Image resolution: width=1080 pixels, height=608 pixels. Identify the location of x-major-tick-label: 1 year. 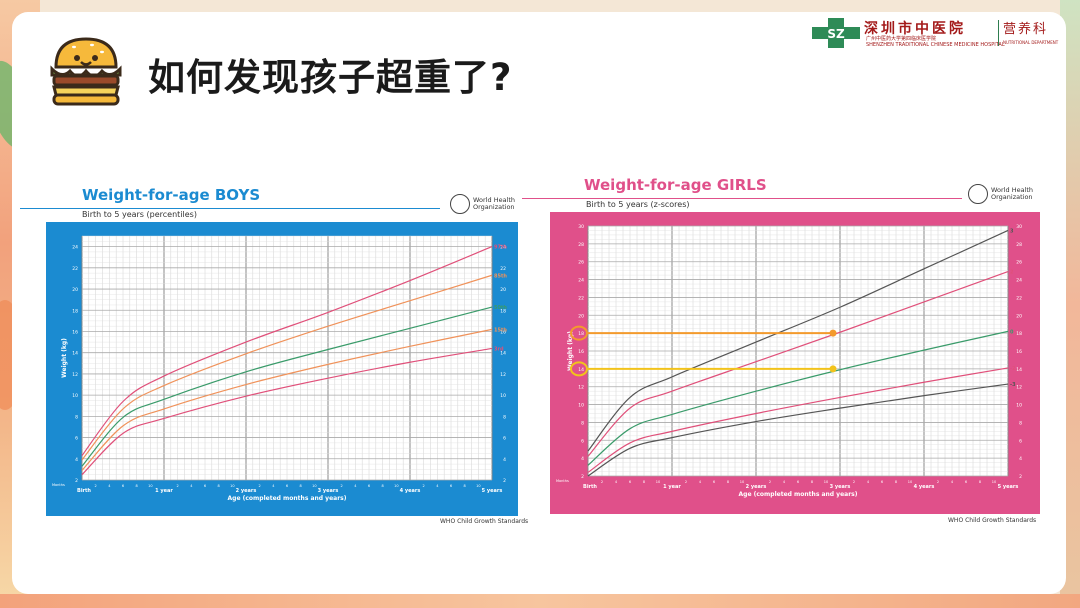
(672, 487).